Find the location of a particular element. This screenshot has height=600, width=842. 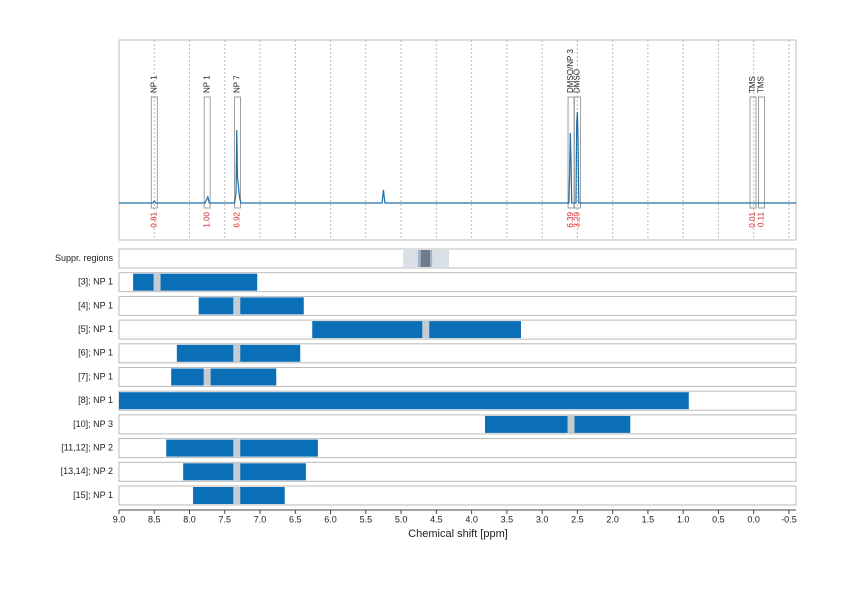

peak-label: NP 7 is located at coordinates (237, 84).